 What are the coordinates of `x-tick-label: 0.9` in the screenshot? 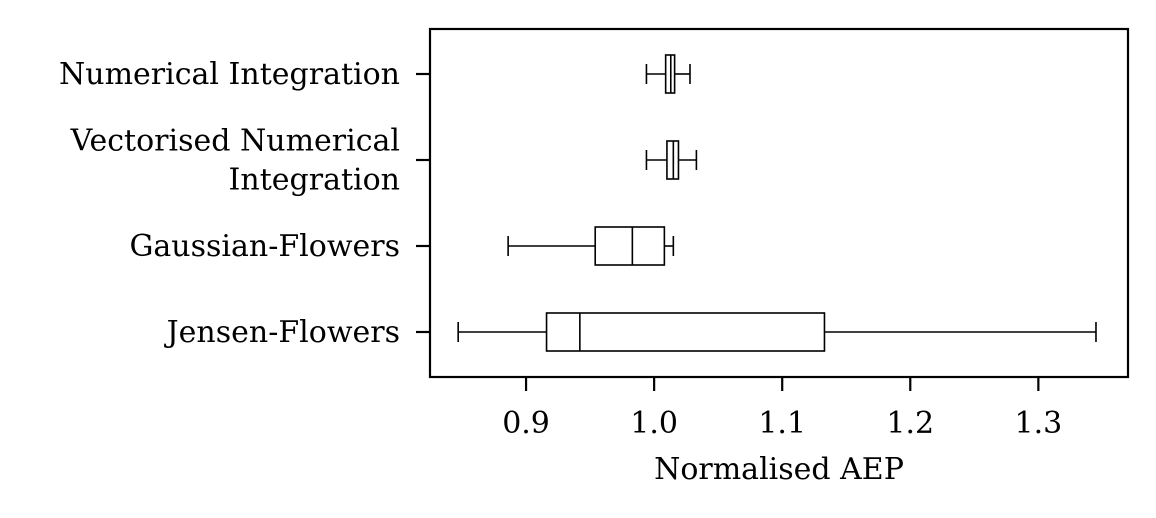 It's located at (526, 423).